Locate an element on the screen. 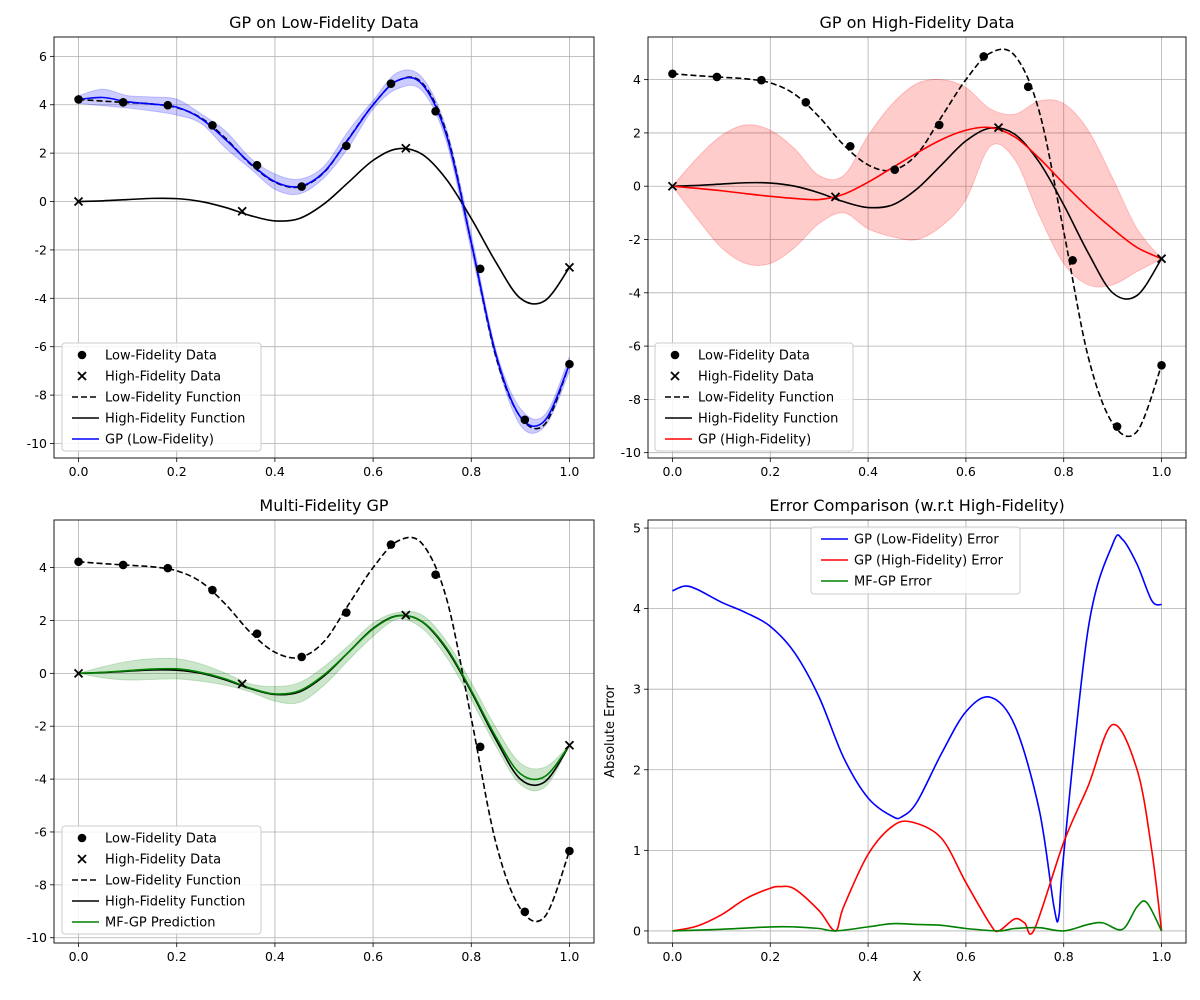 This screenshot has height=1000, width=1200. x-tick-label: 0.0 is located at coordinates (673, 471).